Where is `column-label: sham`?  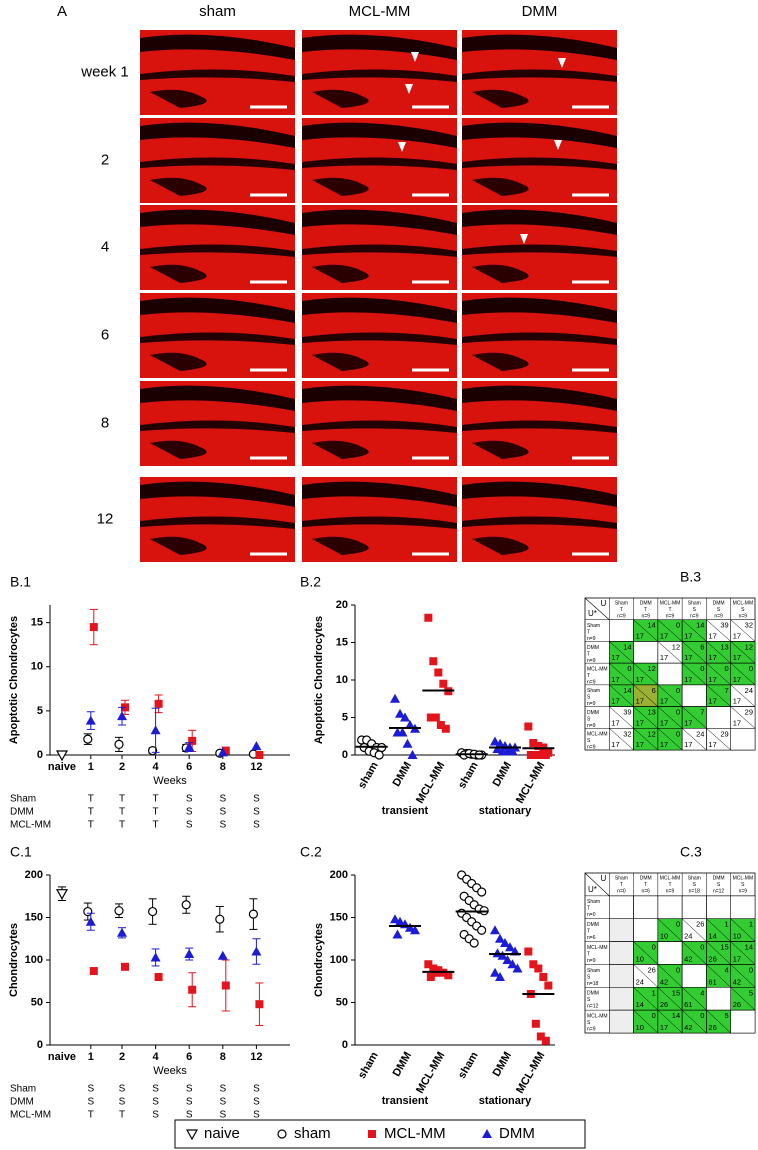 column-label: sham is located at coordinates (217, 11).